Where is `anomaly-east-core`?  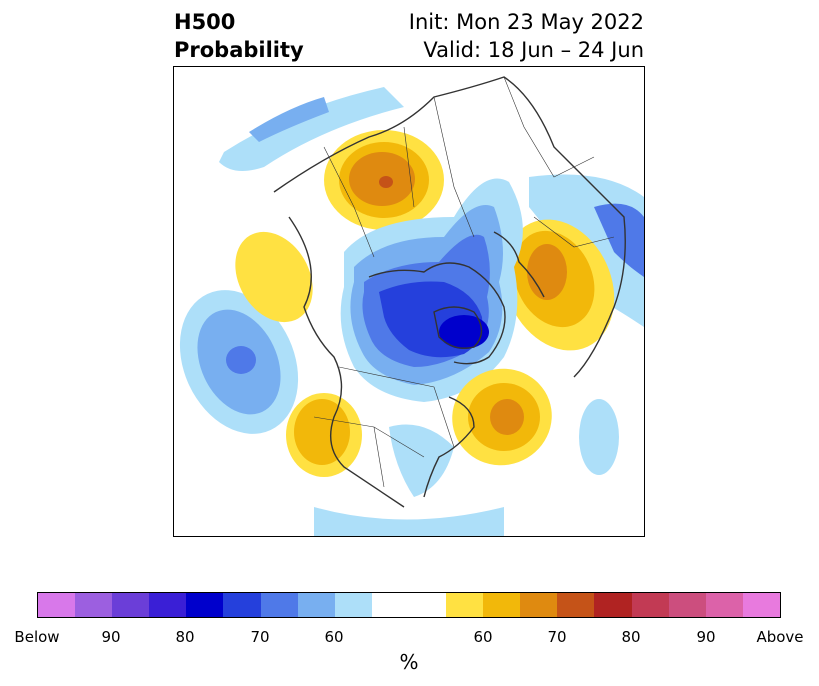
anomaly-east-core is located at coordinates (619, 240).